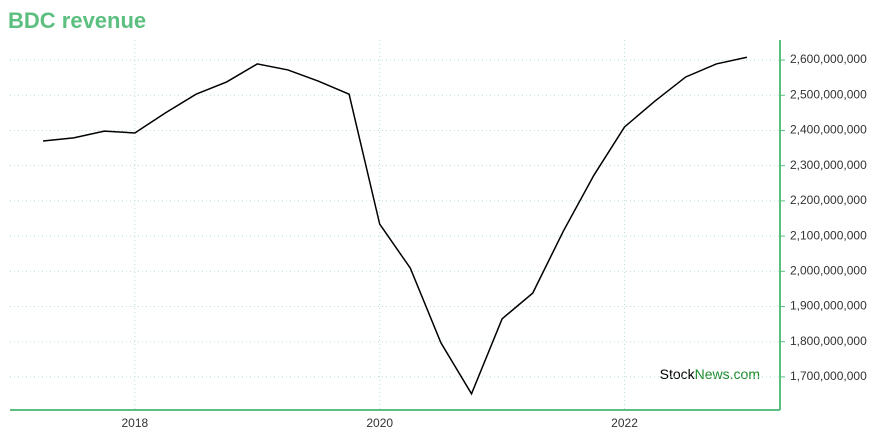 The height and width of the screenshot is (440, 880). Describe the element at coordinates (828, 130) in the screenshot. I see `y-tick-label: 2,400,000,000` at that location.